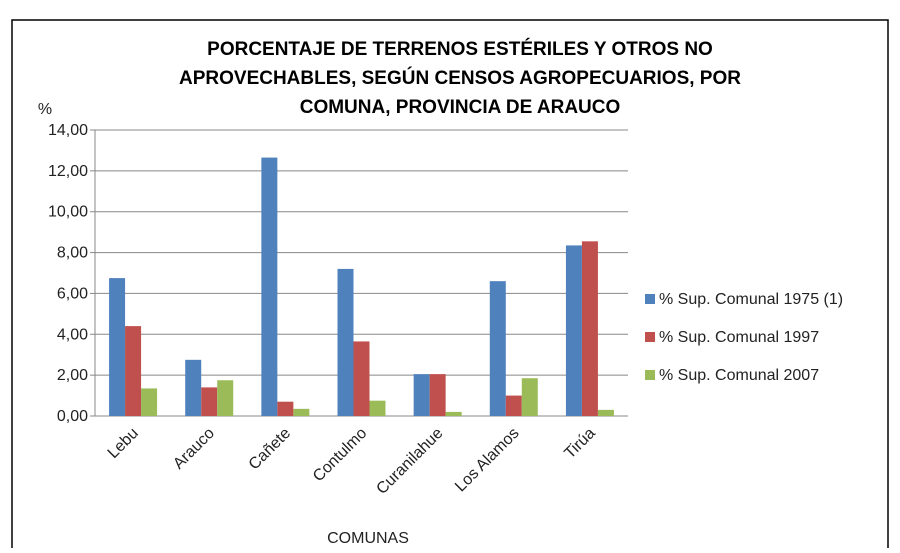  I want to click on y-tick-label: 0,00, so click(72, 416).